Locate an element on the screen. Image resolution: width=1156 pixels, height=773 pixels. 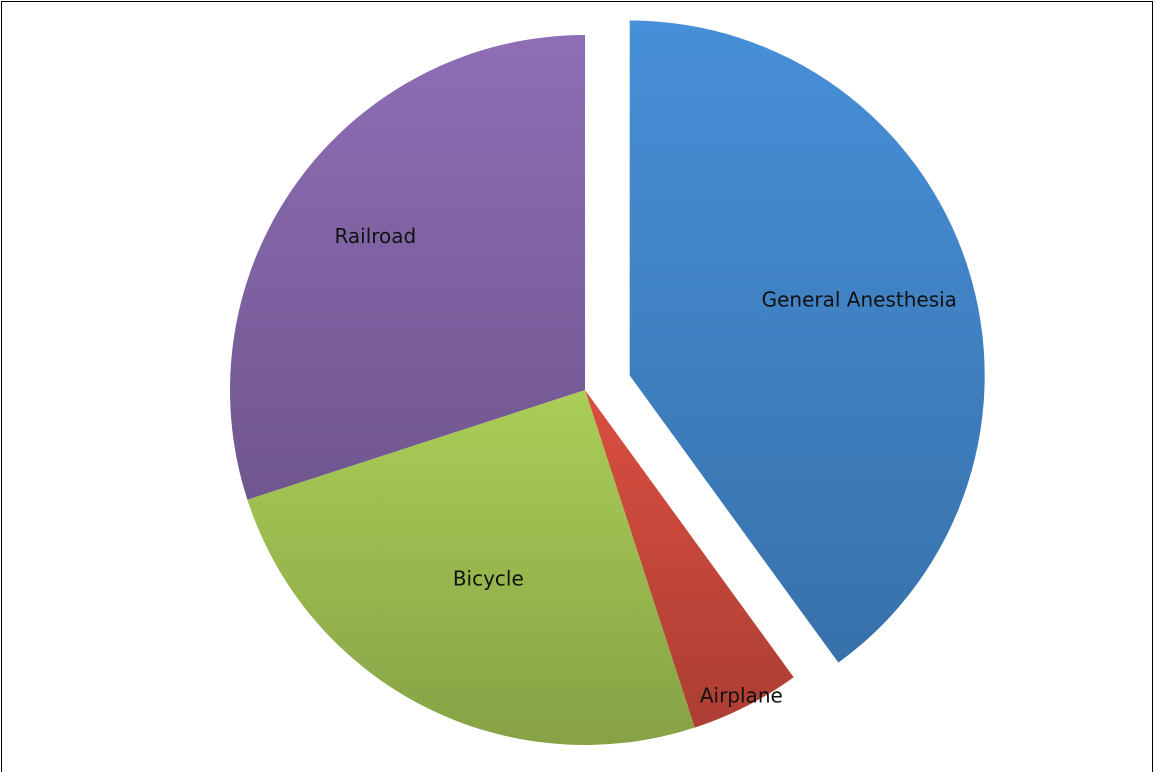
pie-label-airplane: Airplane is located at coordinates (741, 695).